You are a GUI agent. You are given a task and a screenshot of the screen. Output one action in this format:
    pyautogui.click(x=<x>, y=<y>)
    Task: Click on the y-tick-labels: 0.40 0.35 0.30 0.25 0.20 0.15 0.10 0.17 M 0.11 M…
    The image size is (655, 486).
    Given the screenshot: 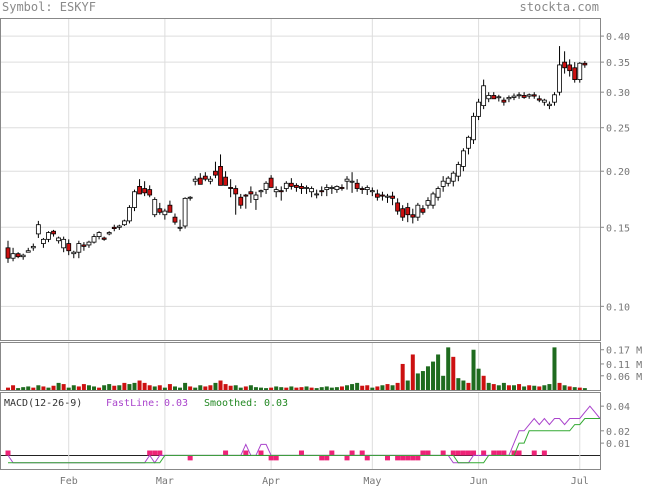 What is the action you would take?
    pyautogui.click(x=624, y=241)
    